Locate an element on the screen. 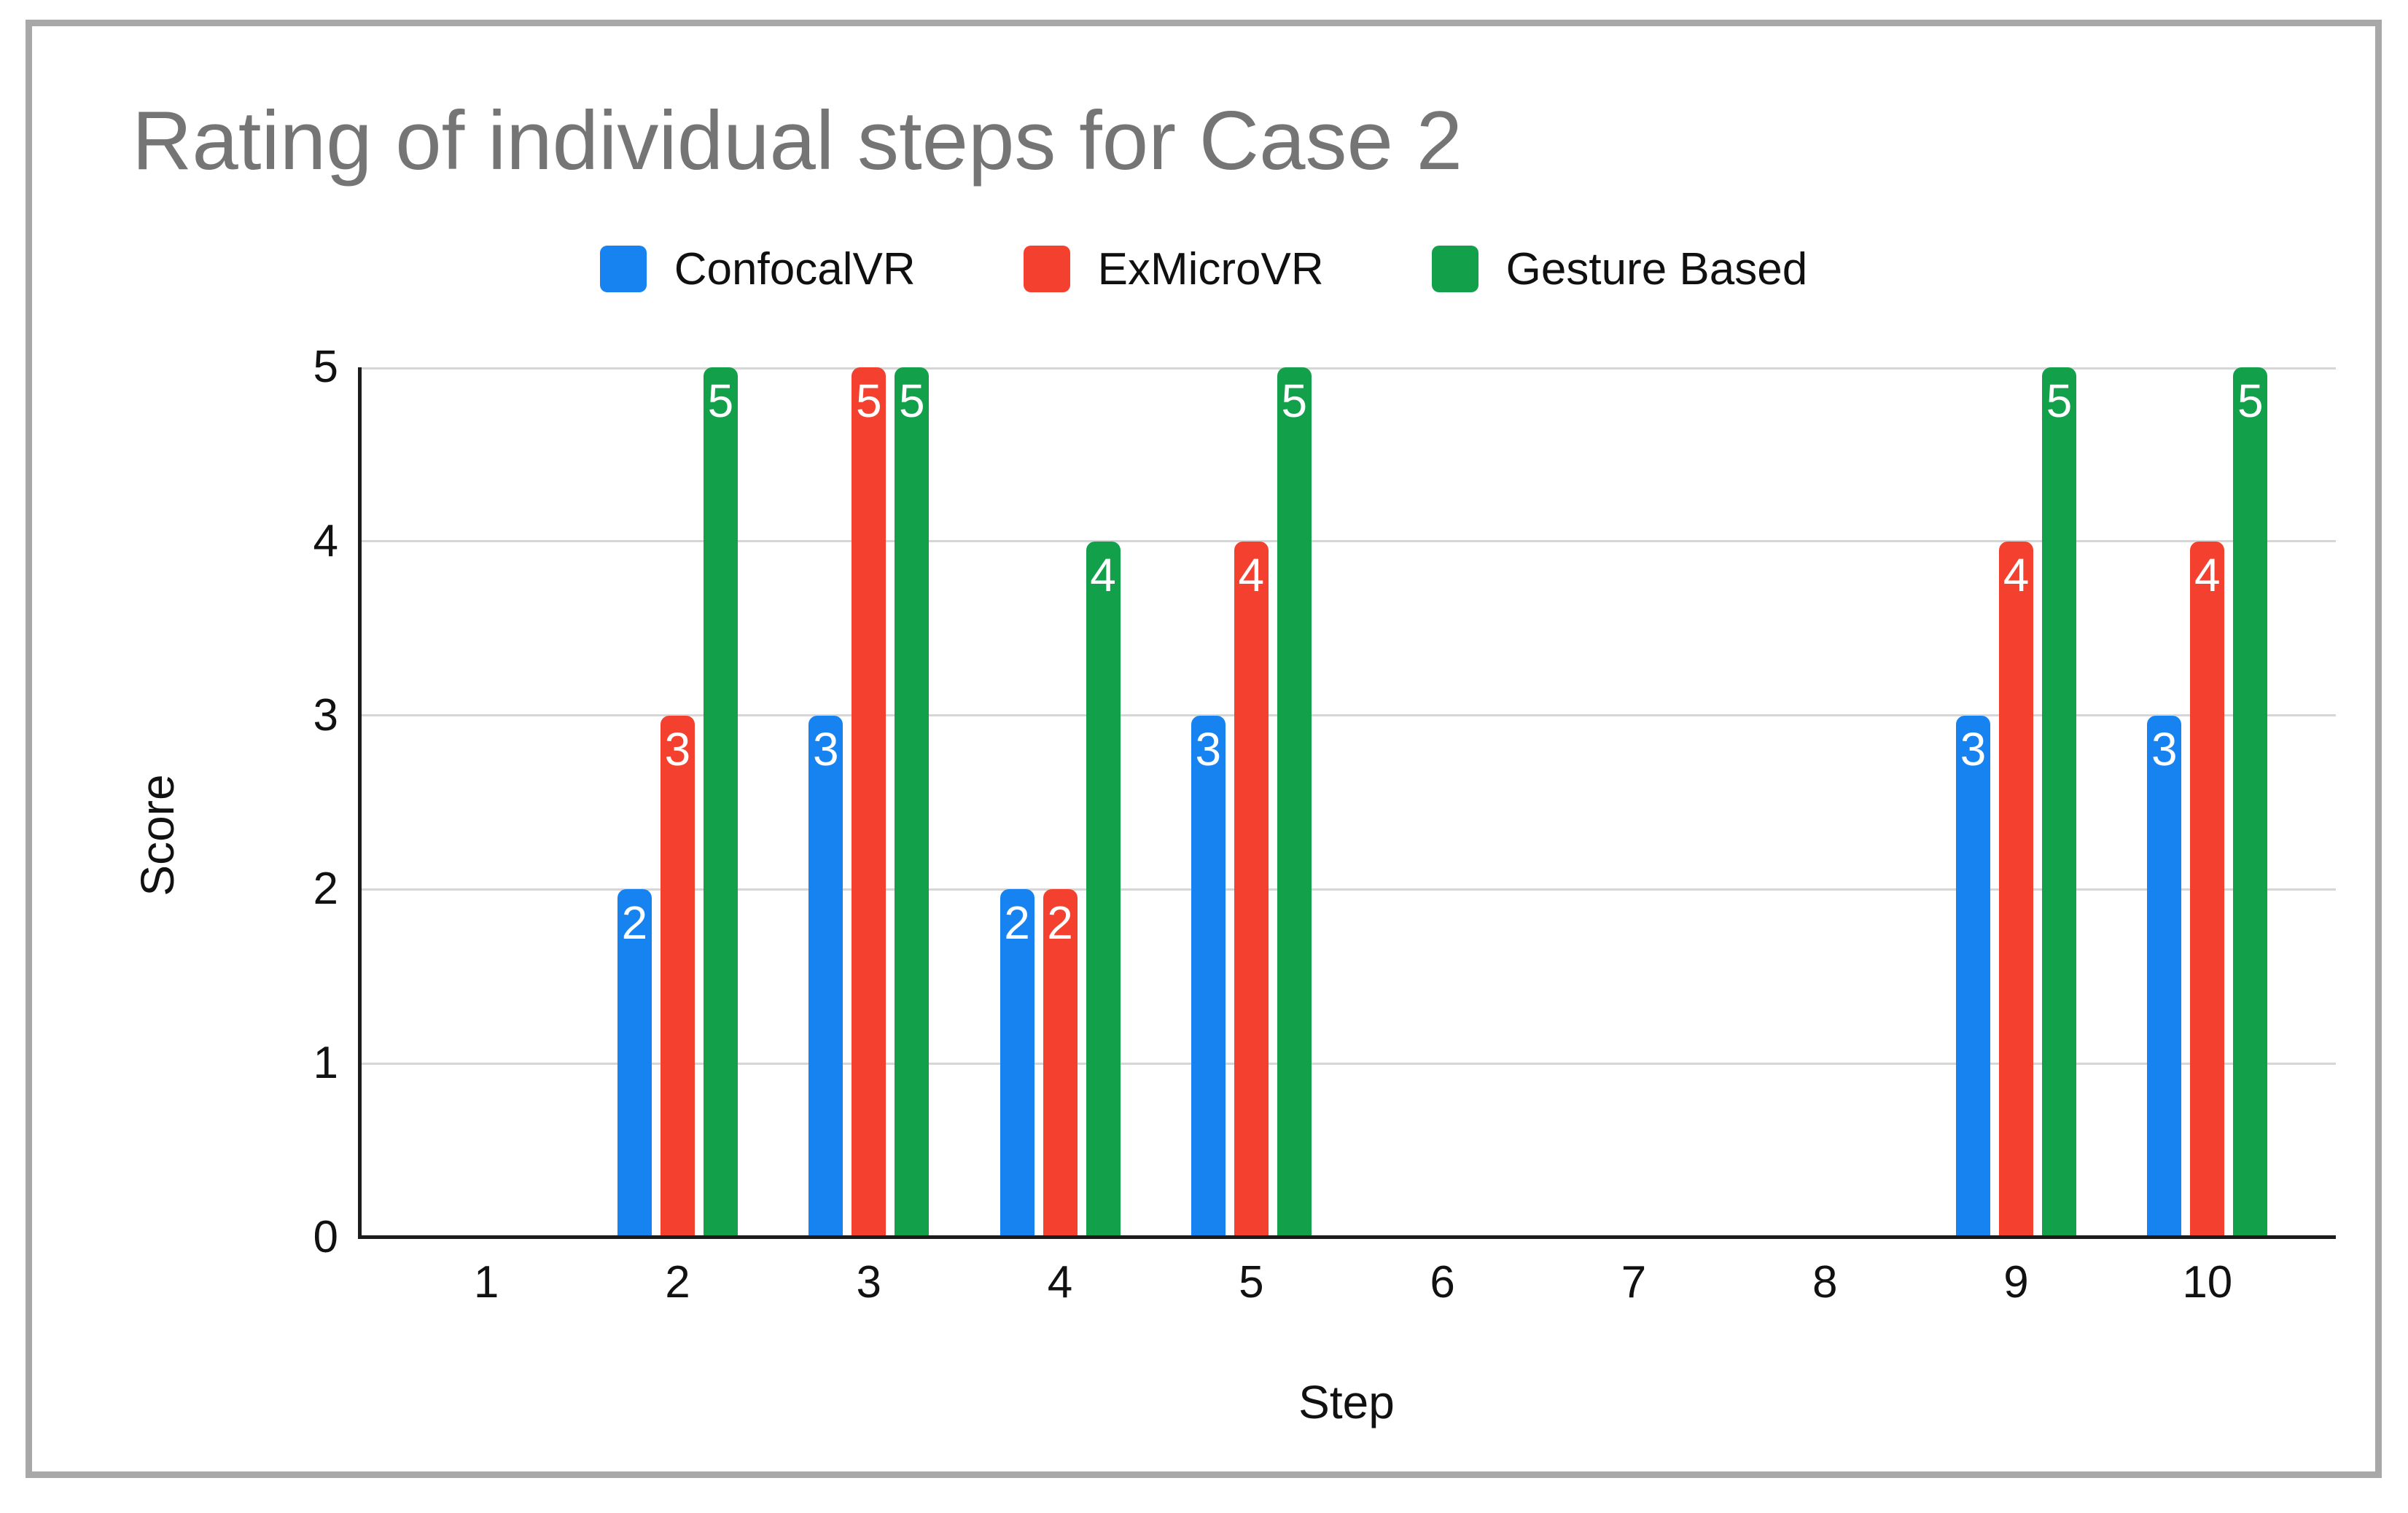 Image resolution: width=2408 pixels, height=1513 pixels. x-tick-label: 3 is located at coordinates (869, 1282).